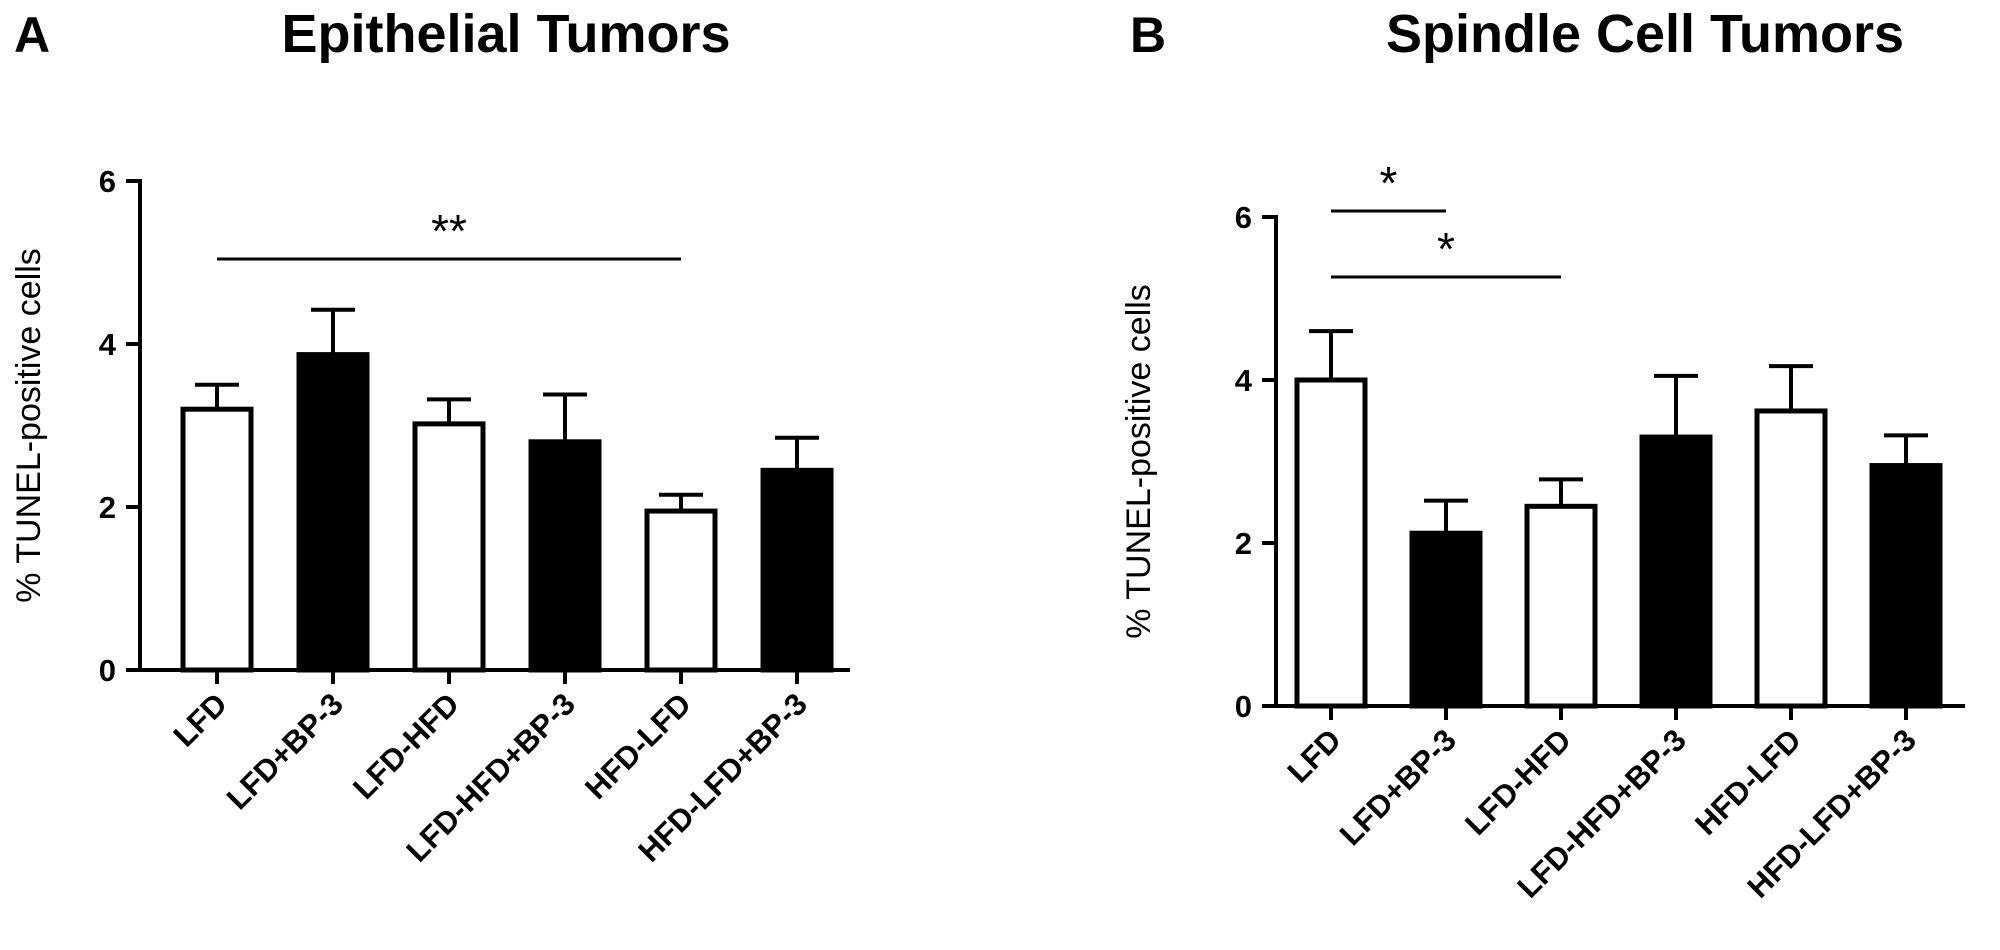 This screenshot has height=950, width=2000. I want to click on significance-label: **, so click(449, 231).